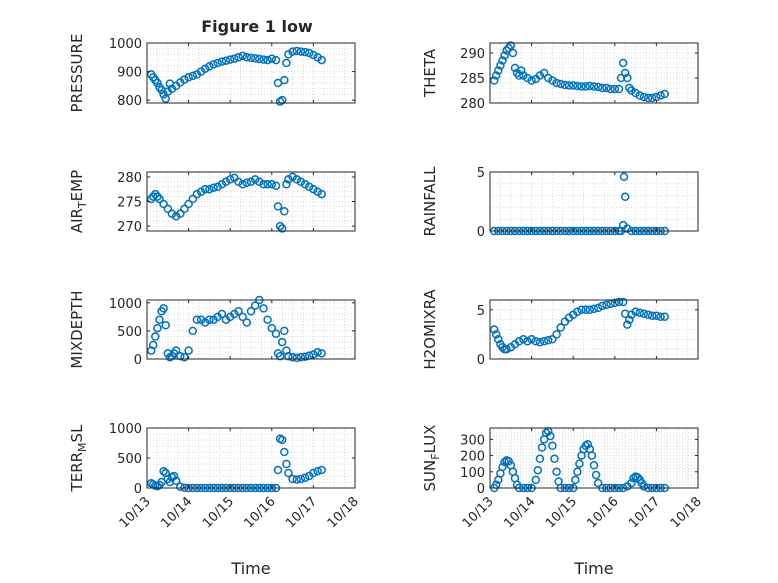  I want to click on y-tick-label: 5, so click(481, 311).